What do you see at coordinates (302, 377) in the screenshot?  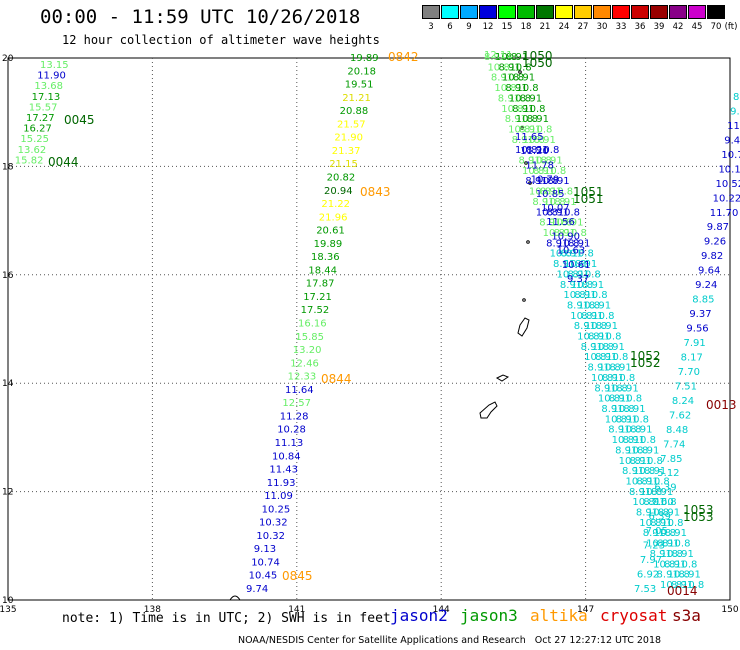 I see `swh-value-label: 12.33` at bounding box center [302, 377].